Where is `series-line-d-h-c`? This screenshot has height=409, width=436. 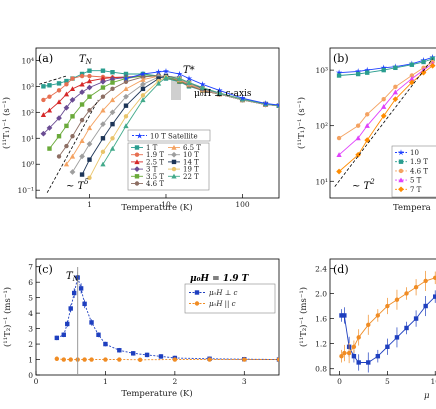
series-line-d-h-c is located at coordinates (388, 317).